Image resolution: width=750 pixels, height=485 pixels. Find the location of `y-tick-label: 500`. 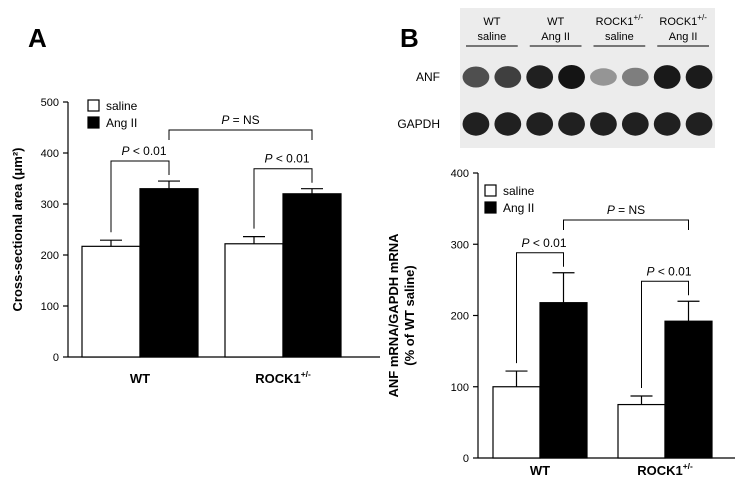

y-tick-label: 500 is located at coordinates (50, 103).